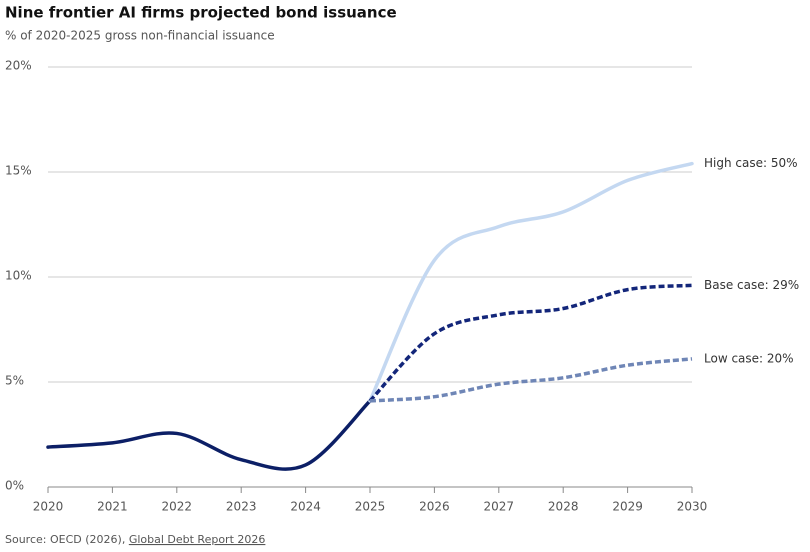 This screenshot has height=552, width=810. Describe the element at coordinates (499, 507) in the screenshot. I see `x-tick-label: 2027` at that location.